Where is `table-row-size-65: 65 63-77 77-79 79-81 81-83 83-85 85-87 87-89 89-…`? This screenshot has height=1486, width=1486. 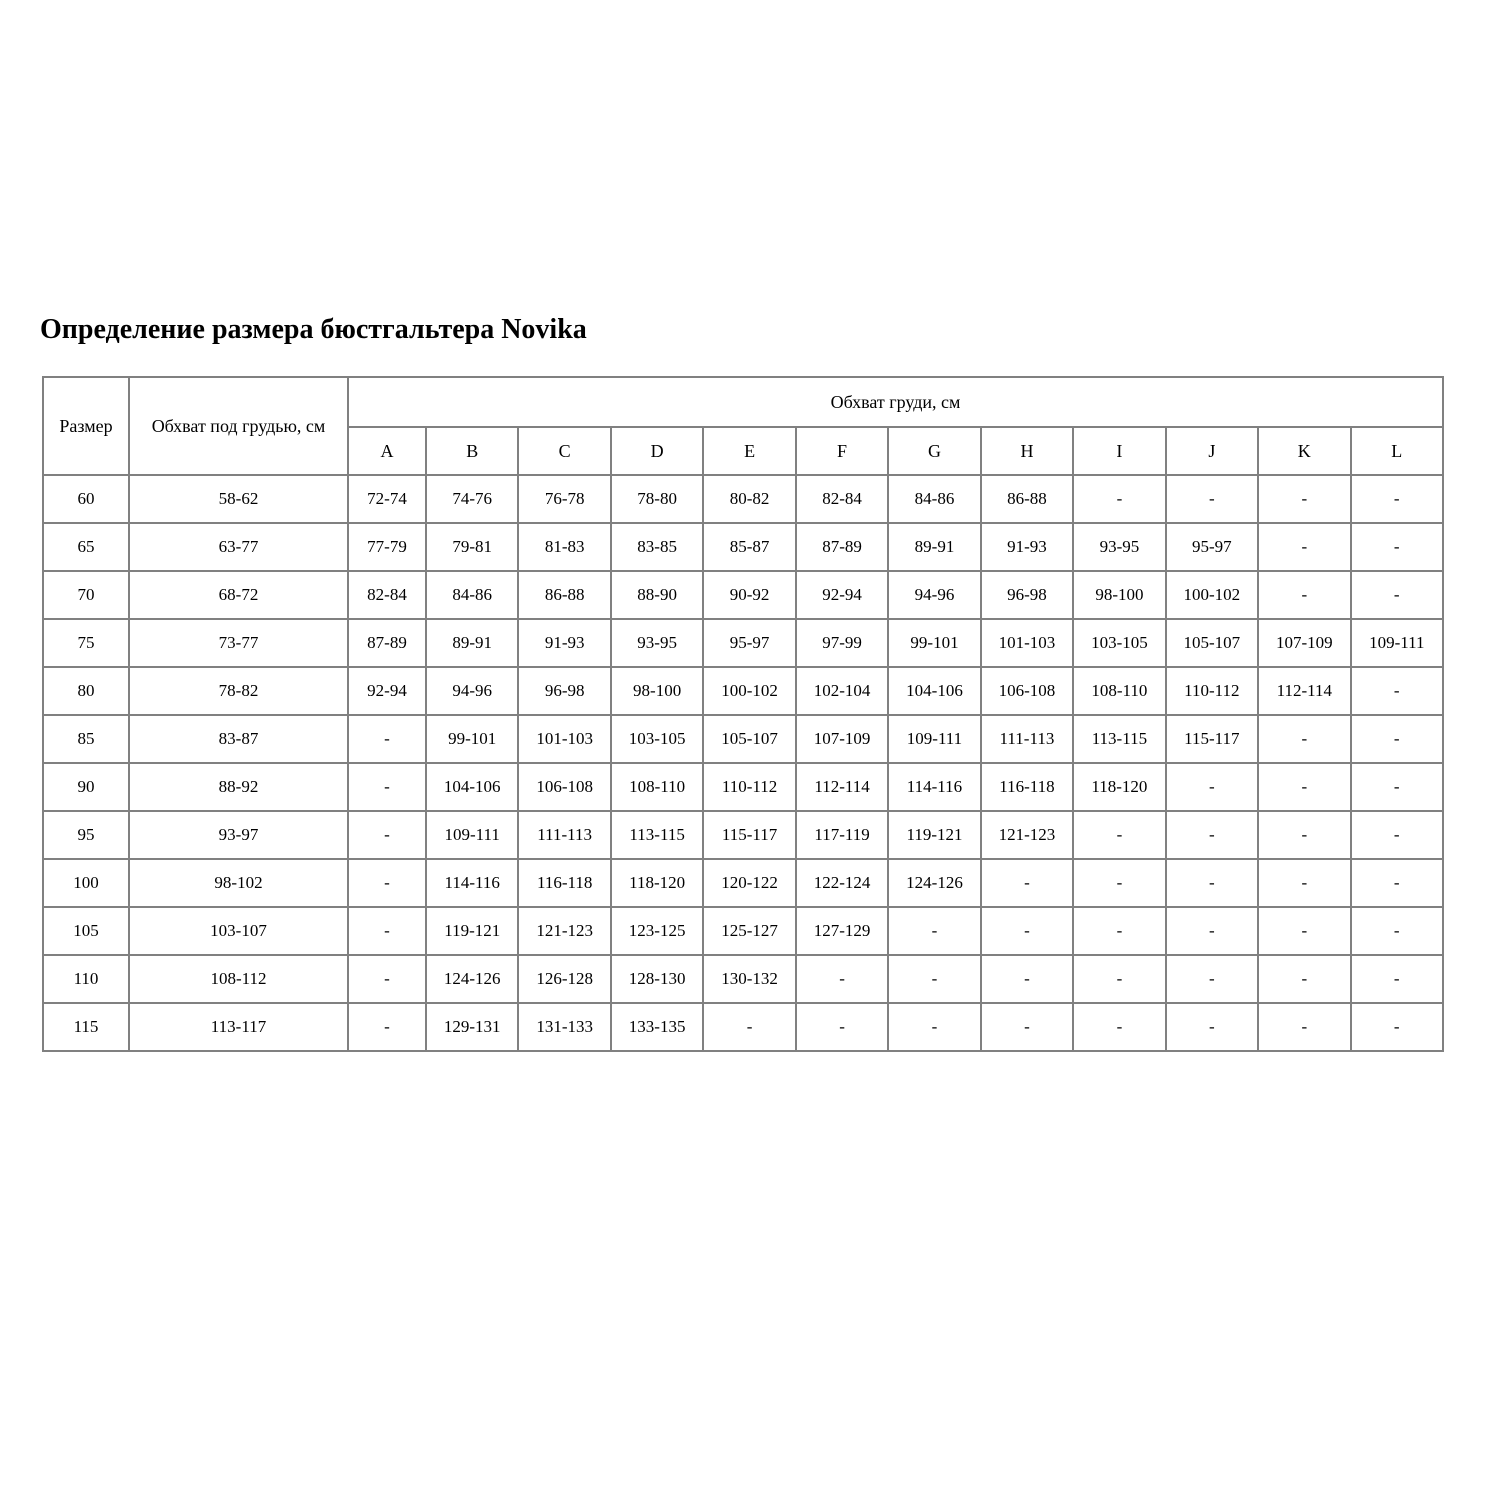 table-row-size-65: 65 63-77 77-79 79-81 81-83 83-85 85-87 87-89 89-… is located at coordinates (743, 547).